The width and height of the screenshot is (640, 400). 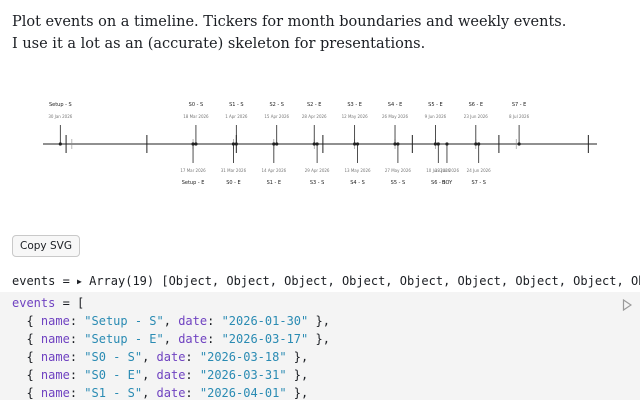 I want to click on play-icon, so click(x=627, y=305).